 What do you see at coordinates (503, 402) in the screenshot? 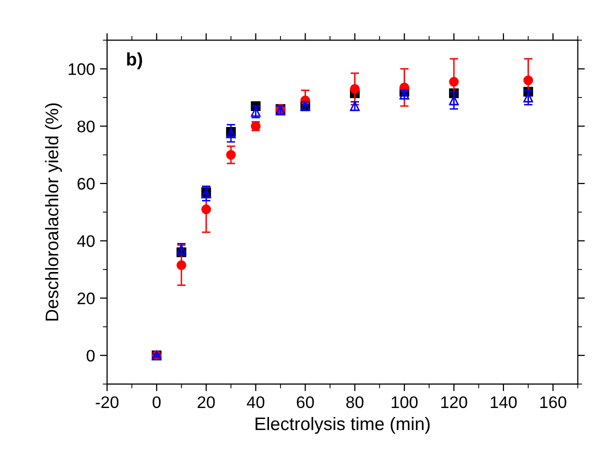
I see `x-tick-label: 140` at bounding box center [503, 402].